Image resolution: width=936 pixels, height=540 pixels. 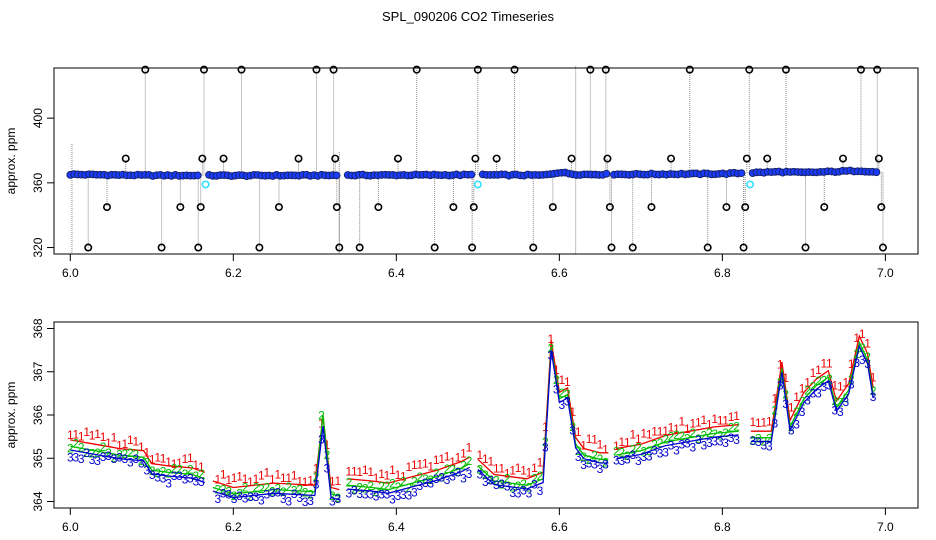 What do you see at coordinates (38, 371) in the screenshot?
I see `y-tick-label: 367` at bounding box center [38, 371].